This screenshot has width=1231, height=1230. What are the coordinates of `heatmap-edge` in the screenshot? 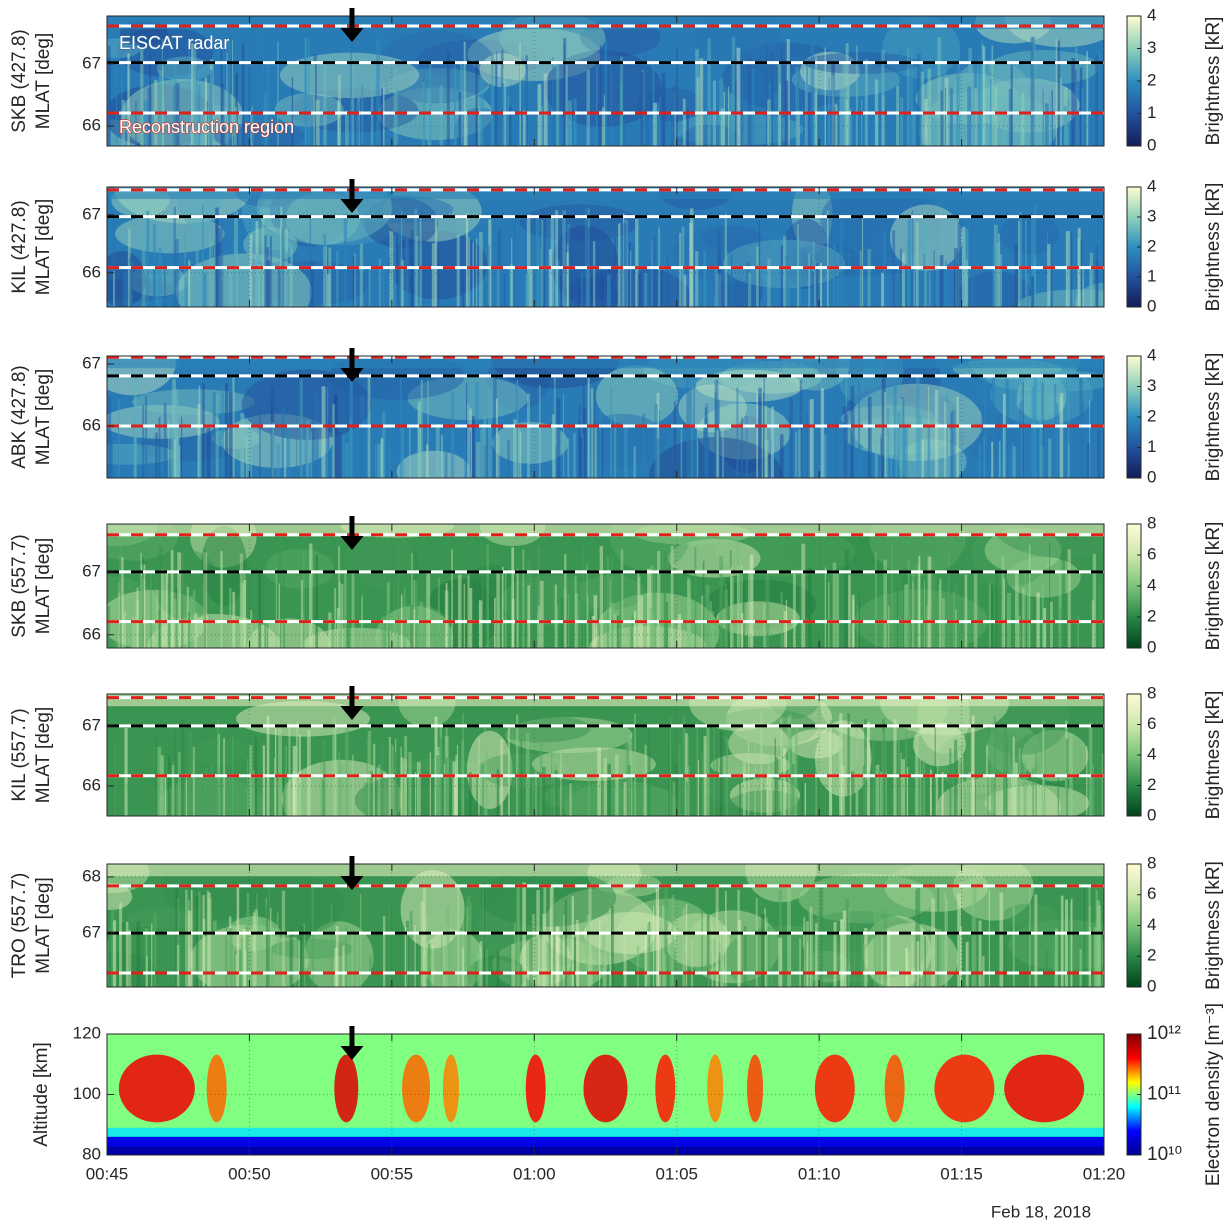 It's located at (605, 362).